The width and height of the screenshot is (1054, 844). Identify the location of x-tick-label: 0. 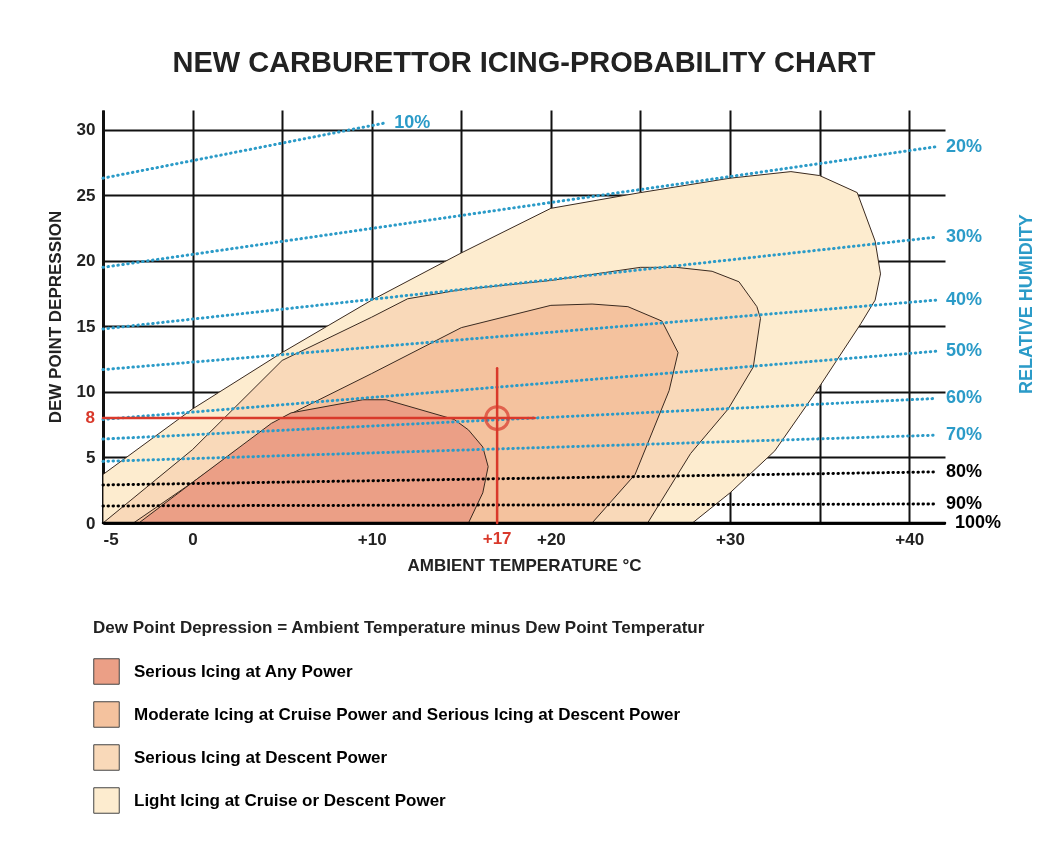
(193, 539).